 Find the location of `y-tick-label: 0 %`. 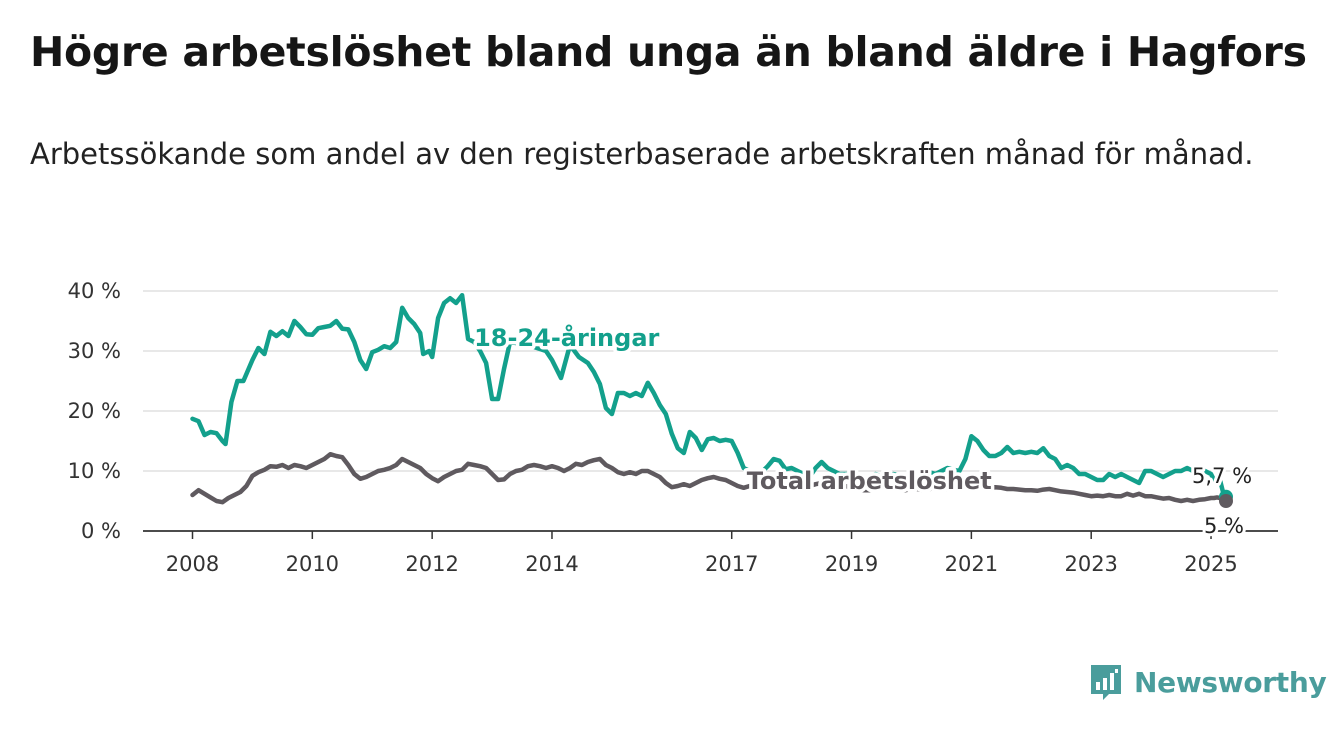

y-tick-label: 0 % is located at coordinates (101, 531).